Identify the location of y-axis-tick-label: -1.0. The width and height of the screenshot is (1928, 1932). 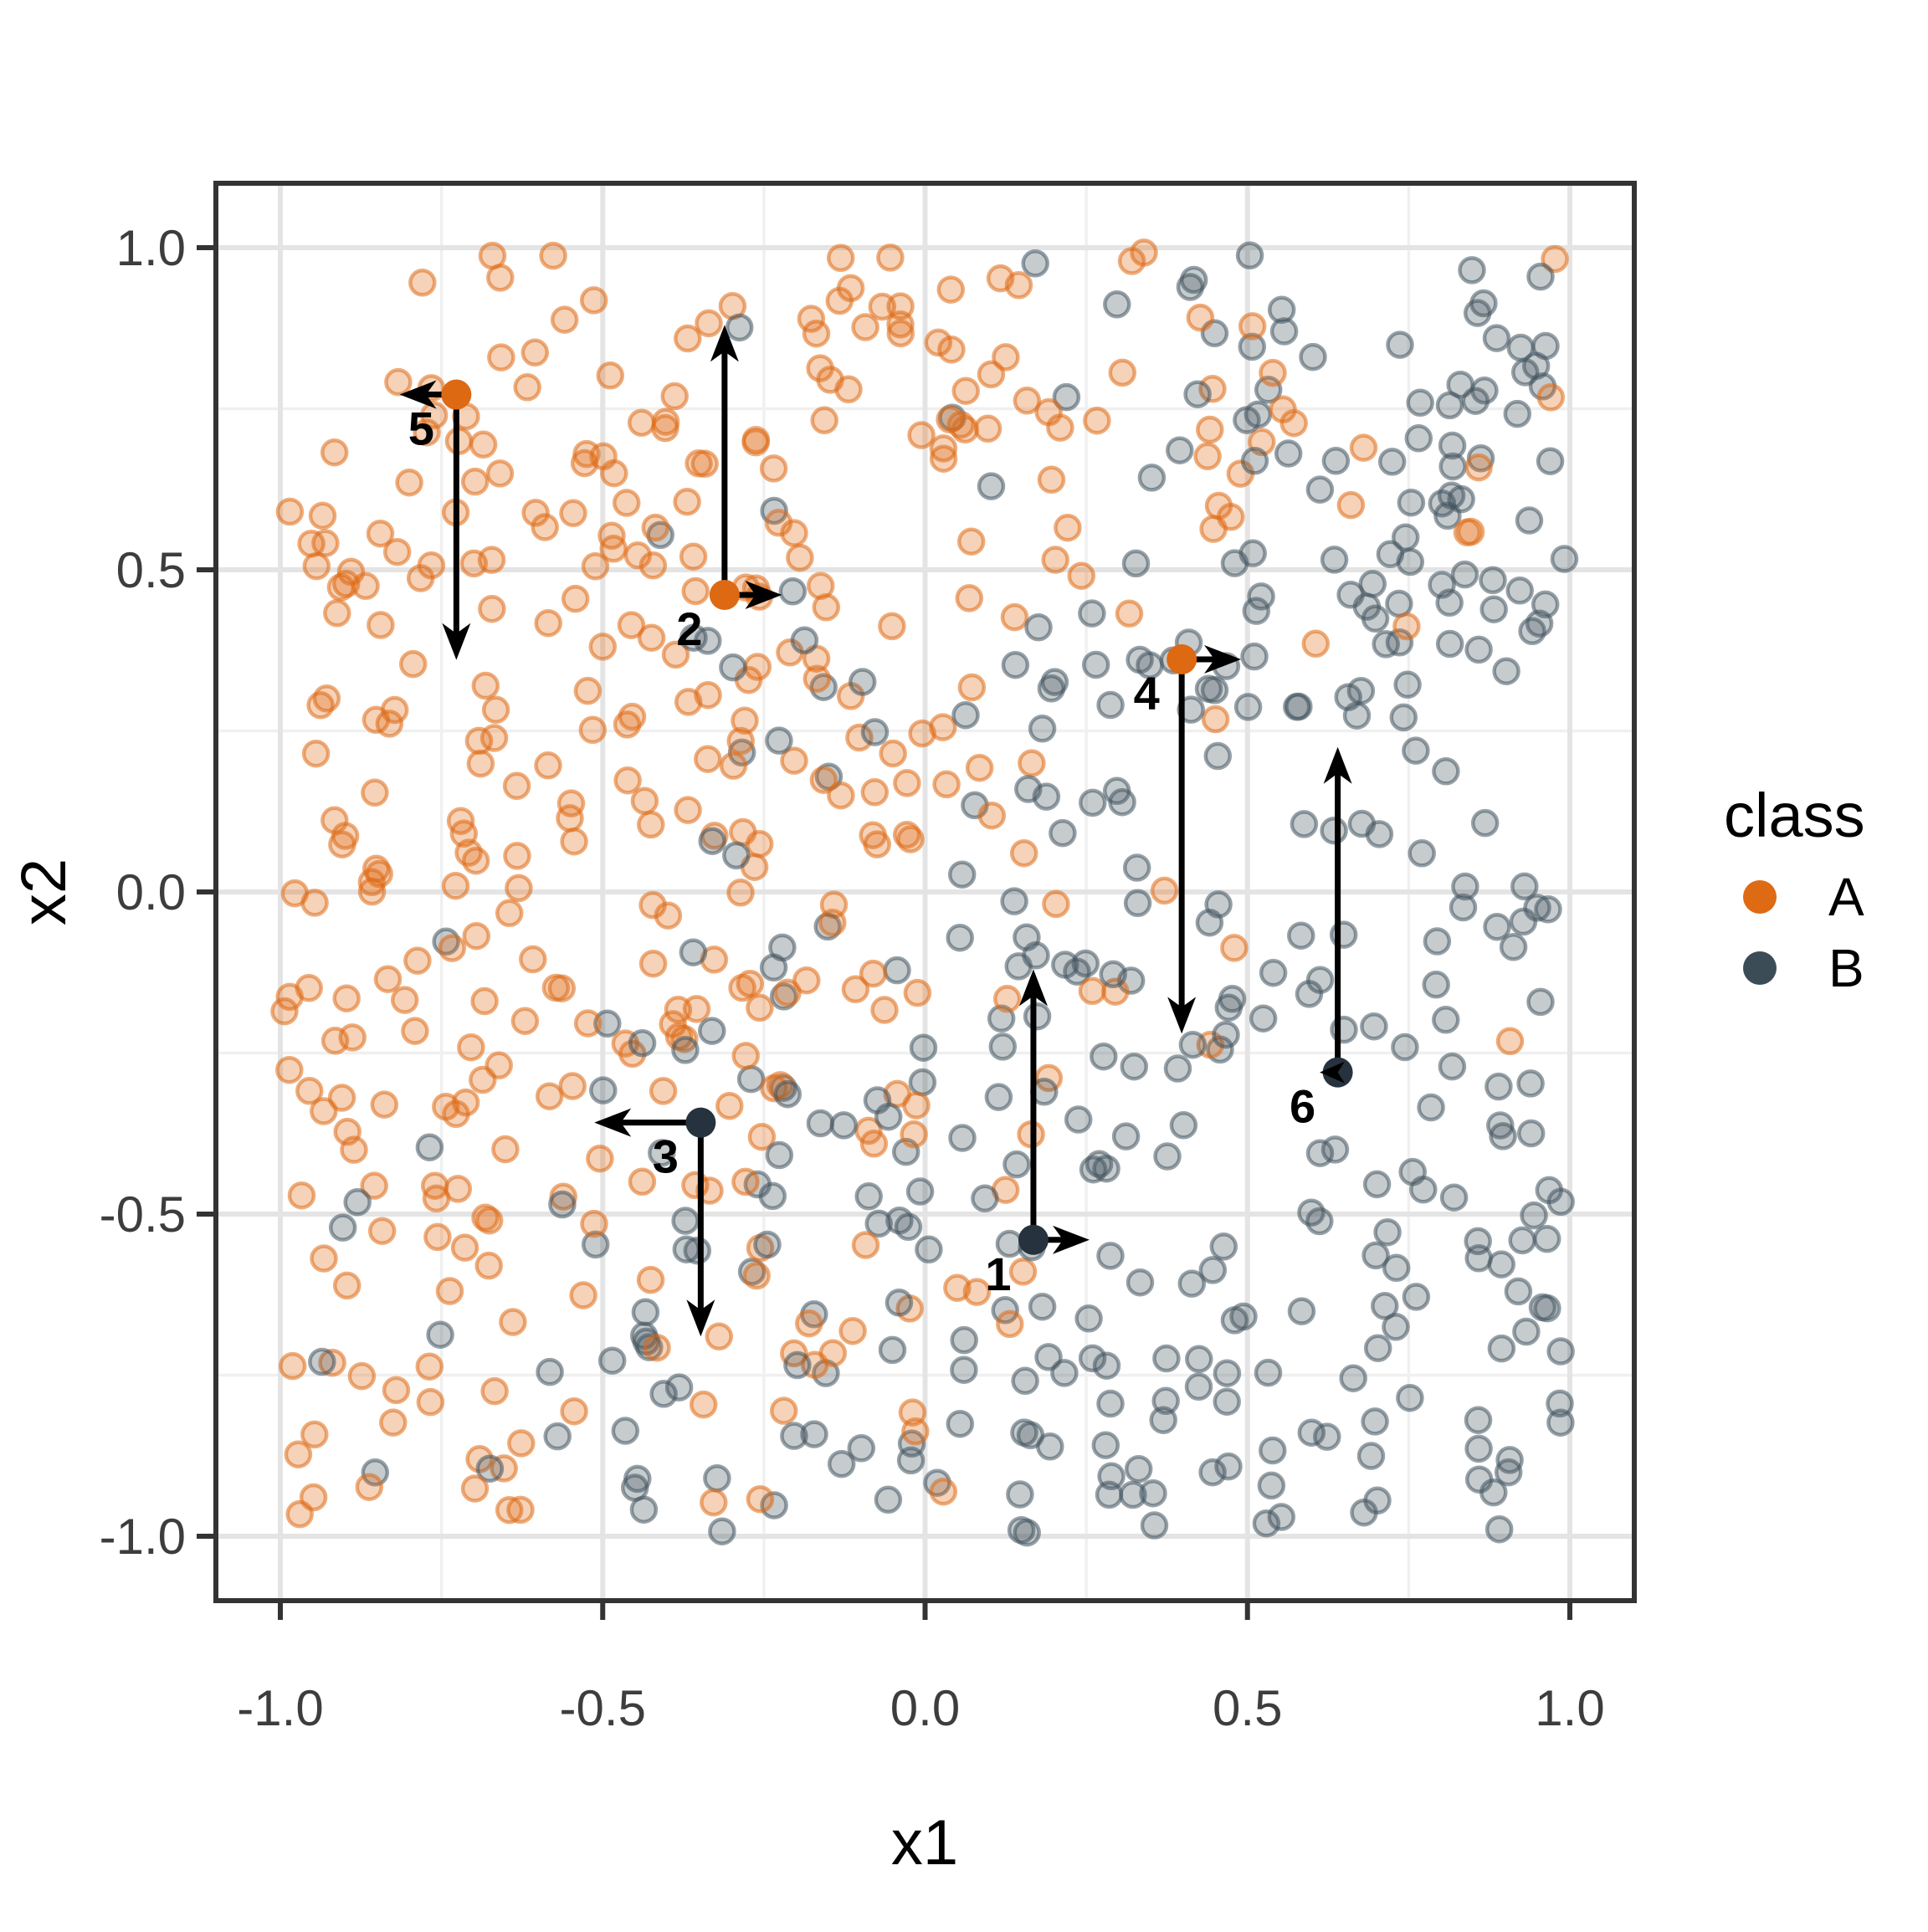
(143, 1537).